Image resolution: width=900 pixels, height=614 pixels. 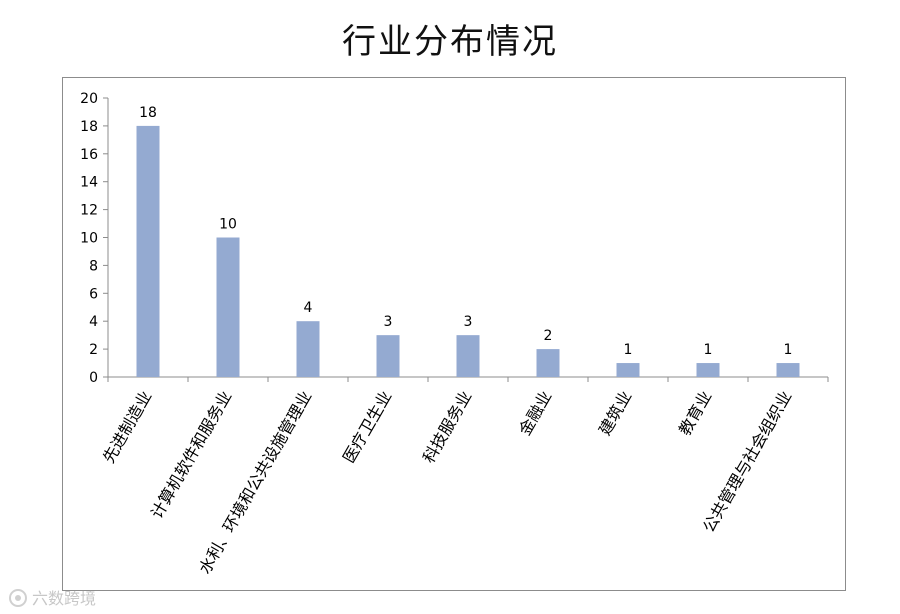 I want to click on x-tick-label: 公共管理与社会组织业, so click(x=747, y=462).